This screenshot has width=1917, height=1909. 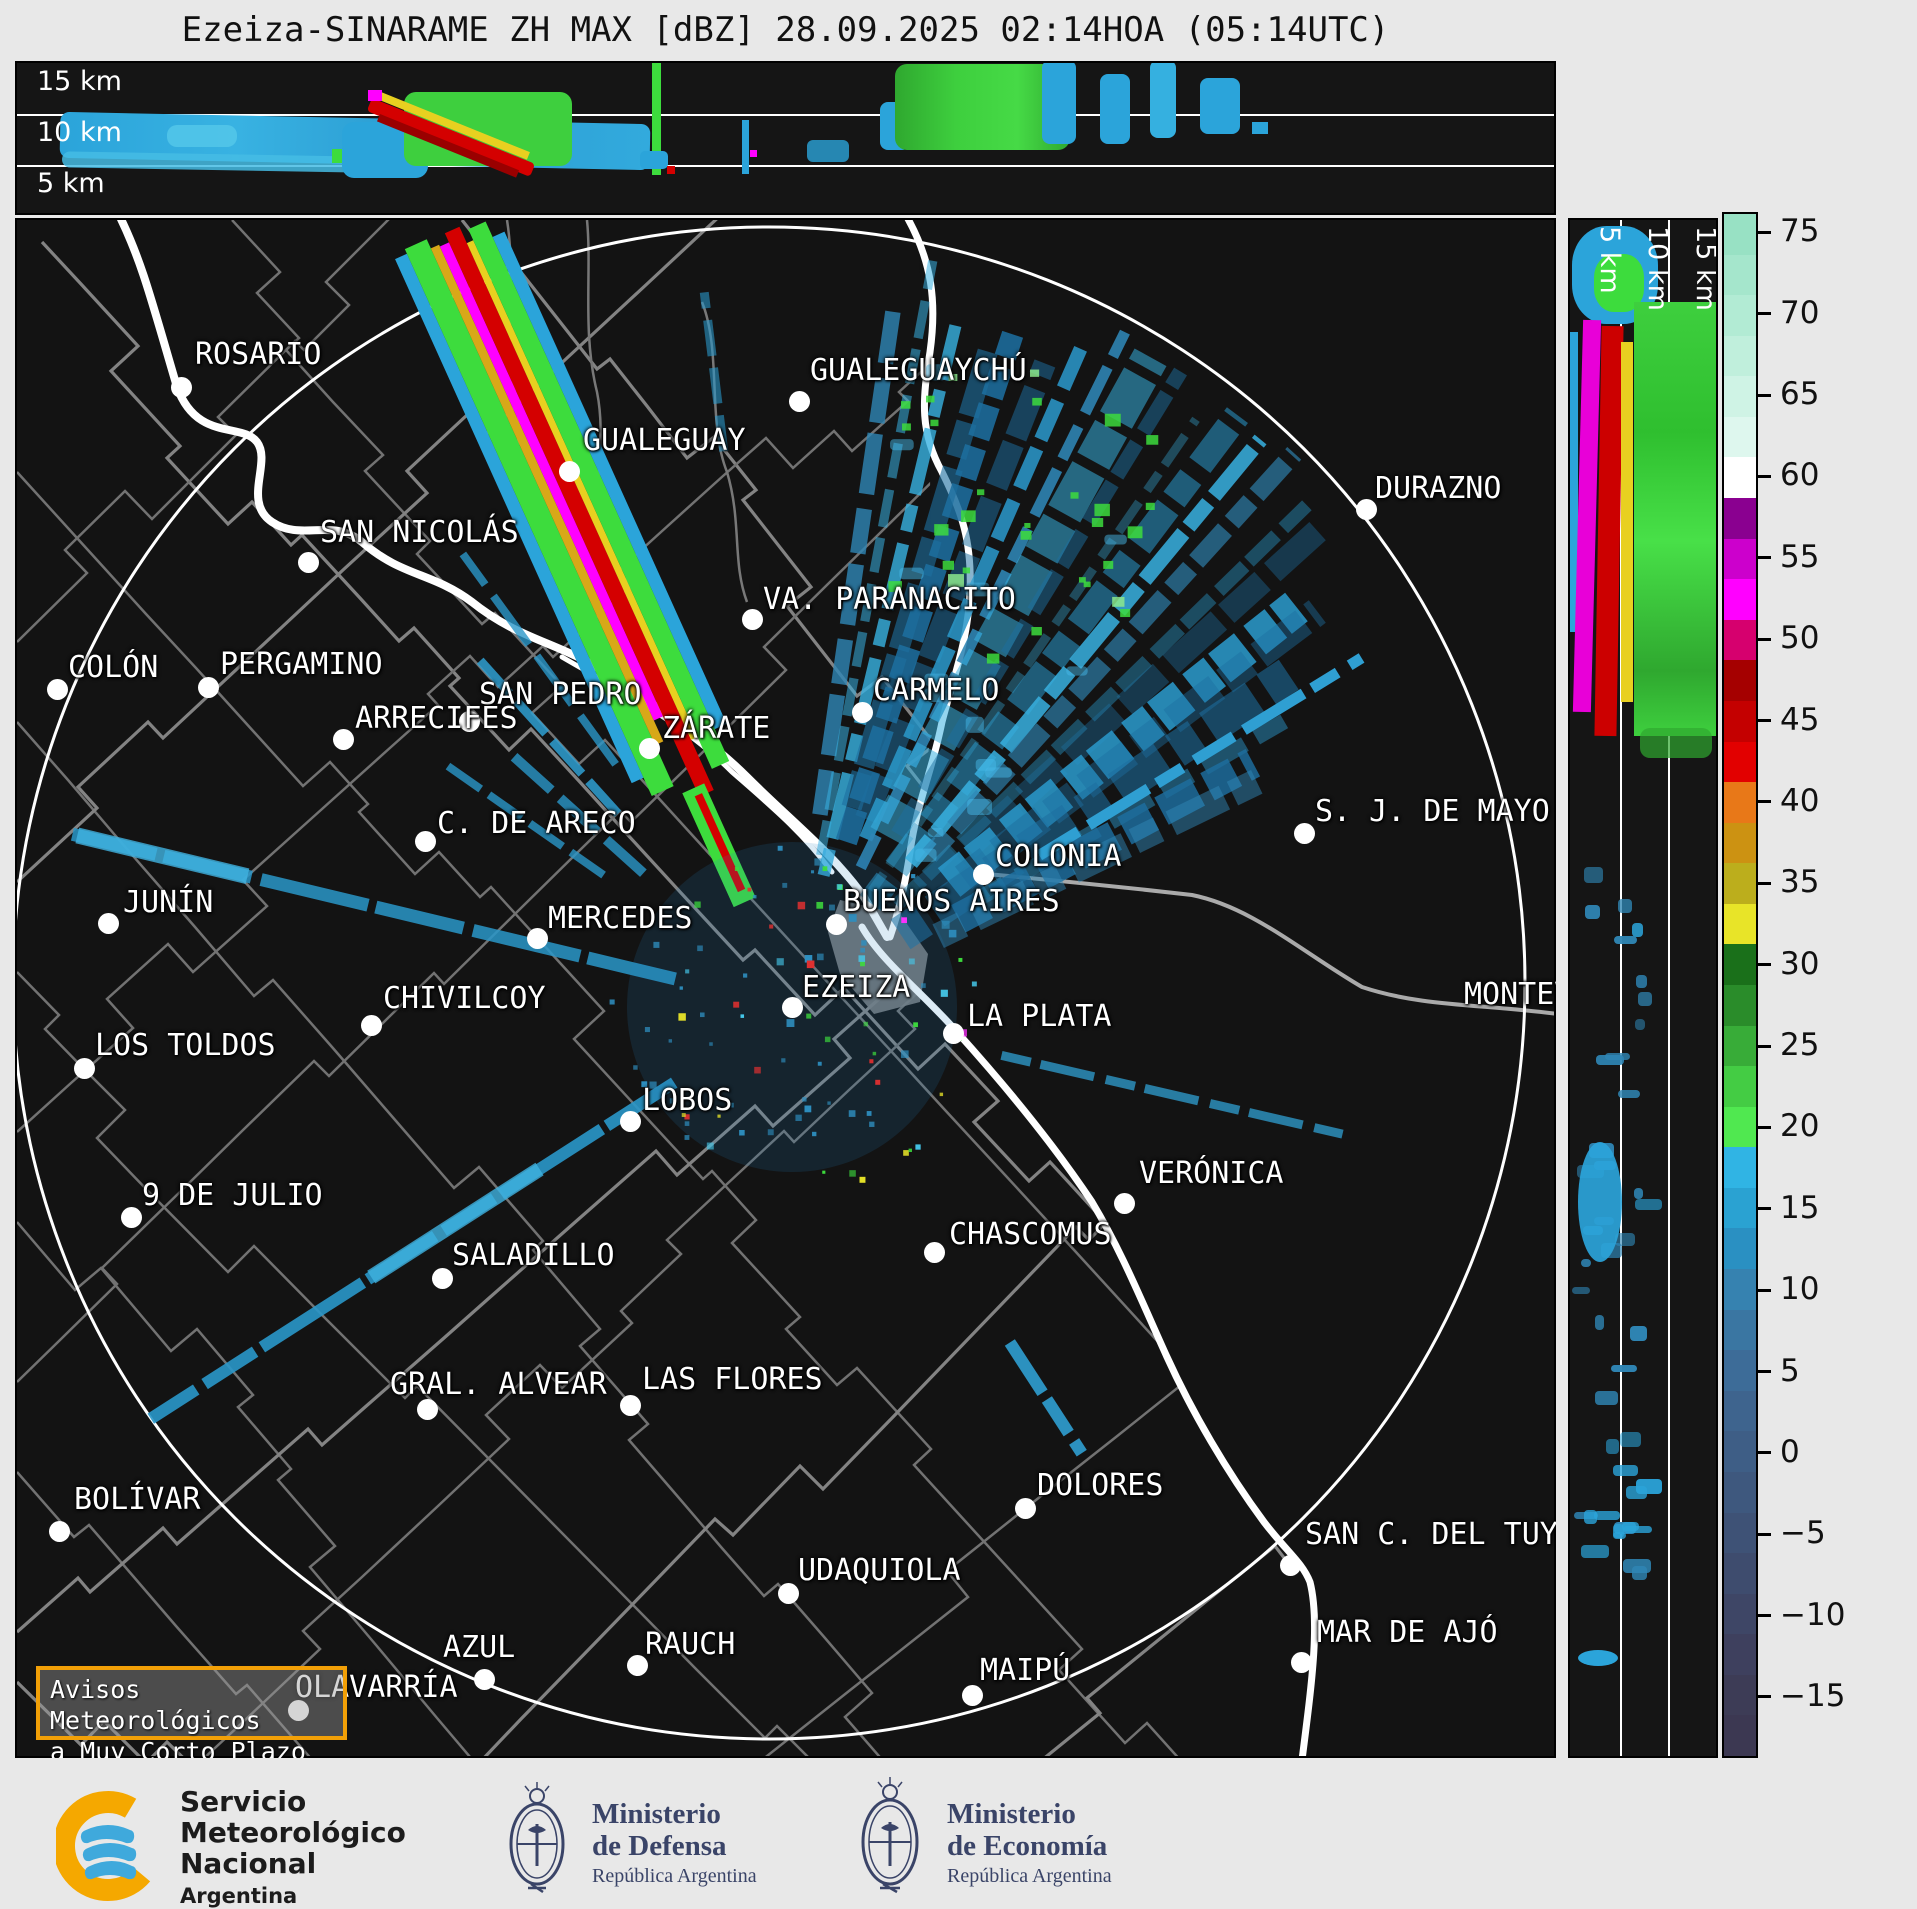 What do you see at coordinates (1029, 1876) in the screenshot?
I see `economia-line3: República Argentina` at bounding box center [1029, 1876].